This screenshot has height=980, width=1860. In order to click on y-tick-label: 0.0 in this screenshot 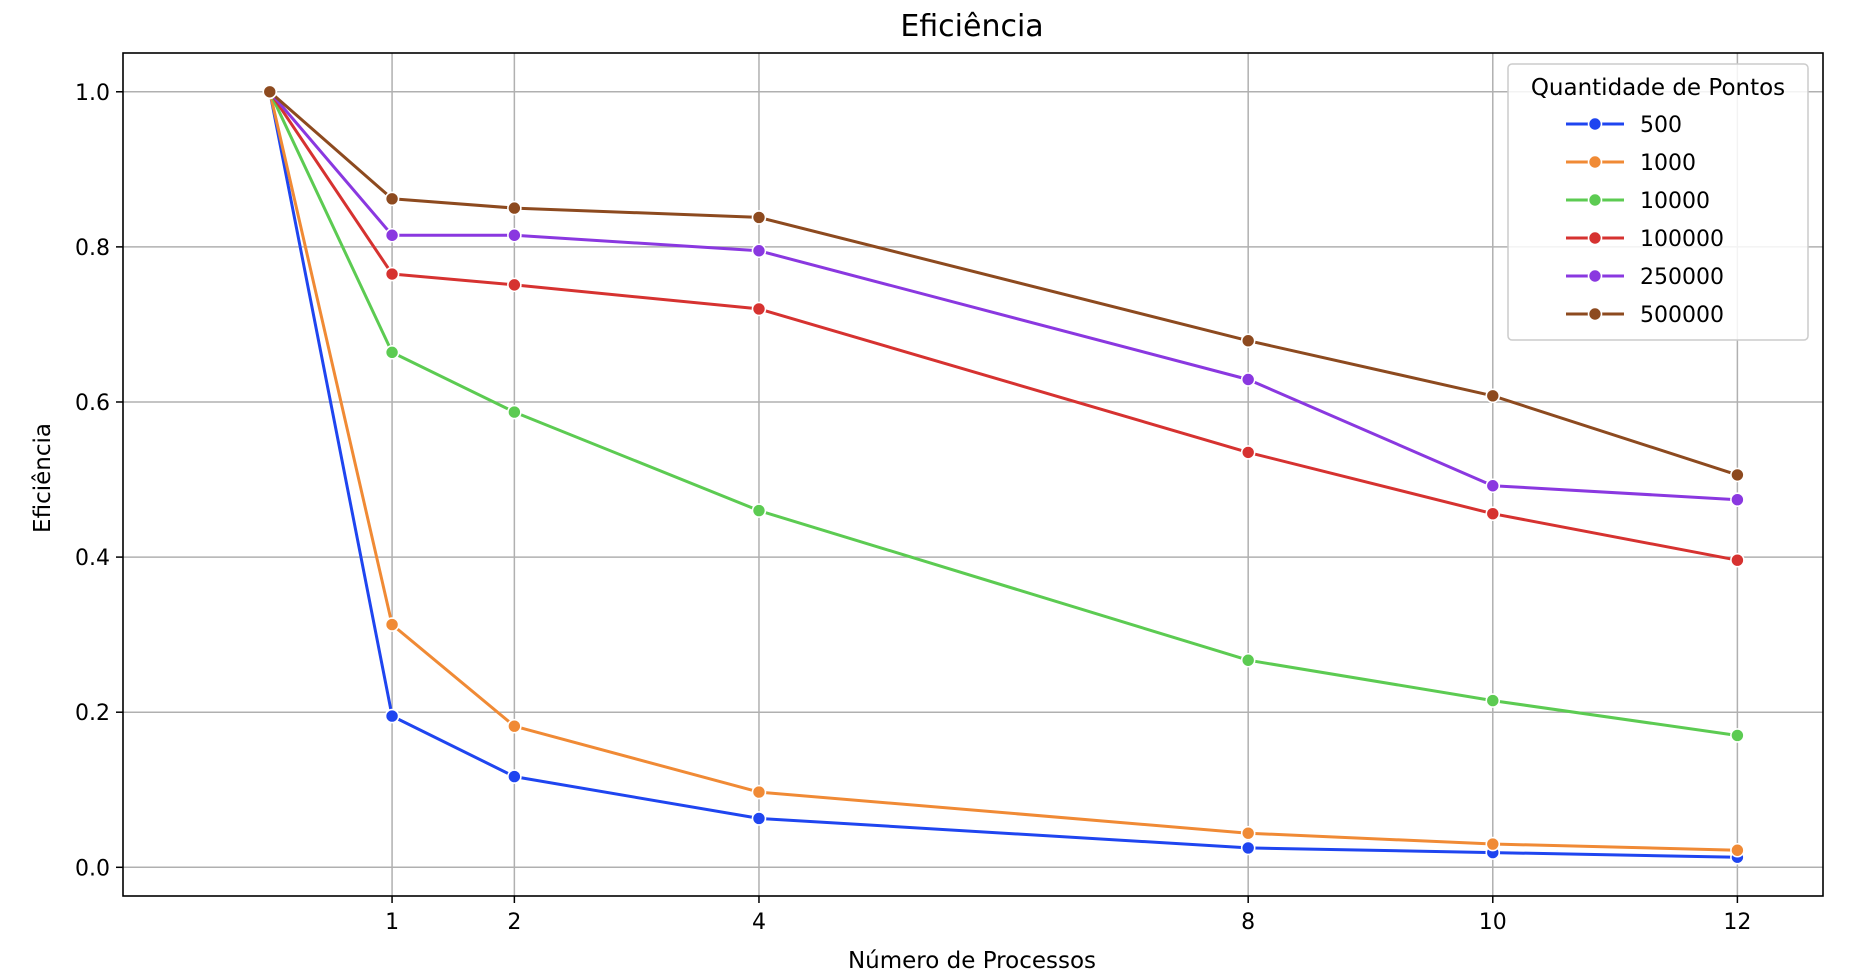, I will do `click(92, 868)`.